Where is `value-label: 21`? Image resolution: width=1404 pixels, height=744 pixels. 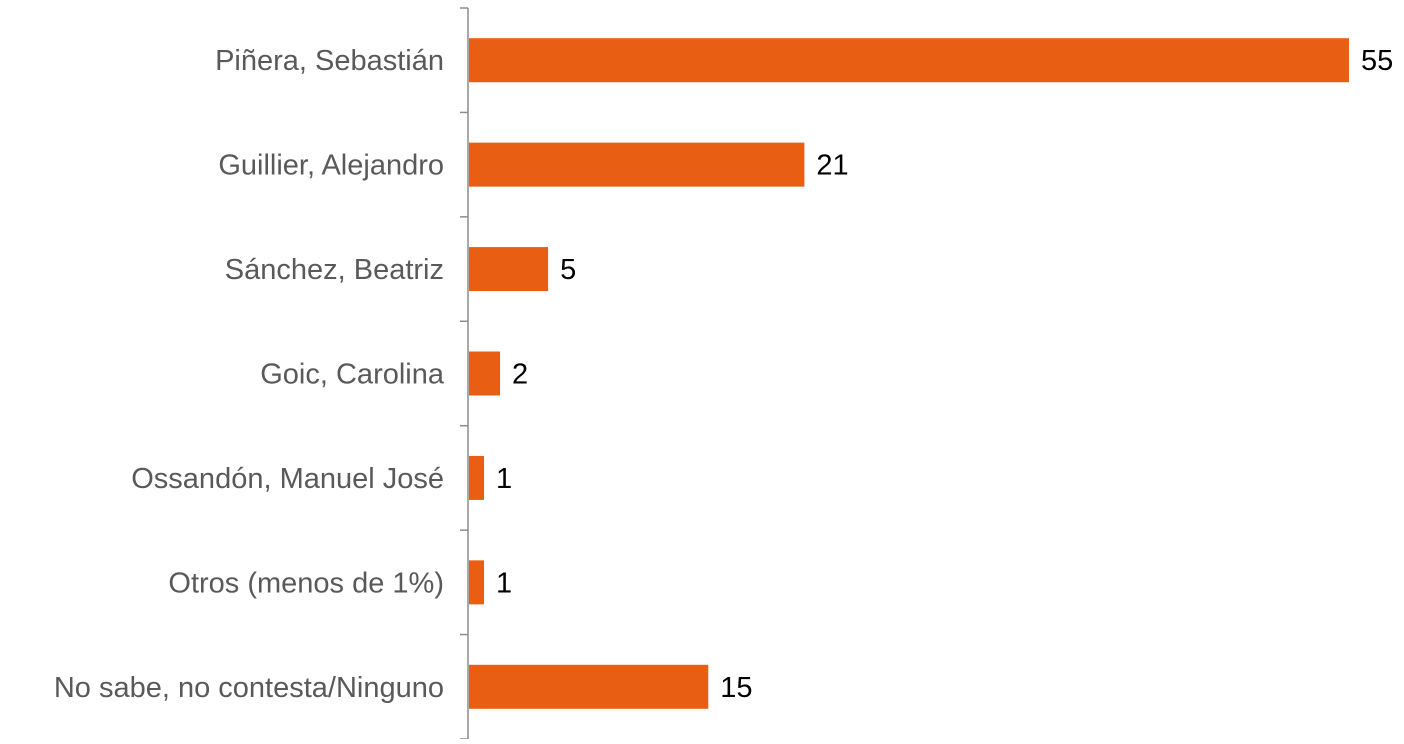
value-label: 21 is located at coordinates (832, 166).